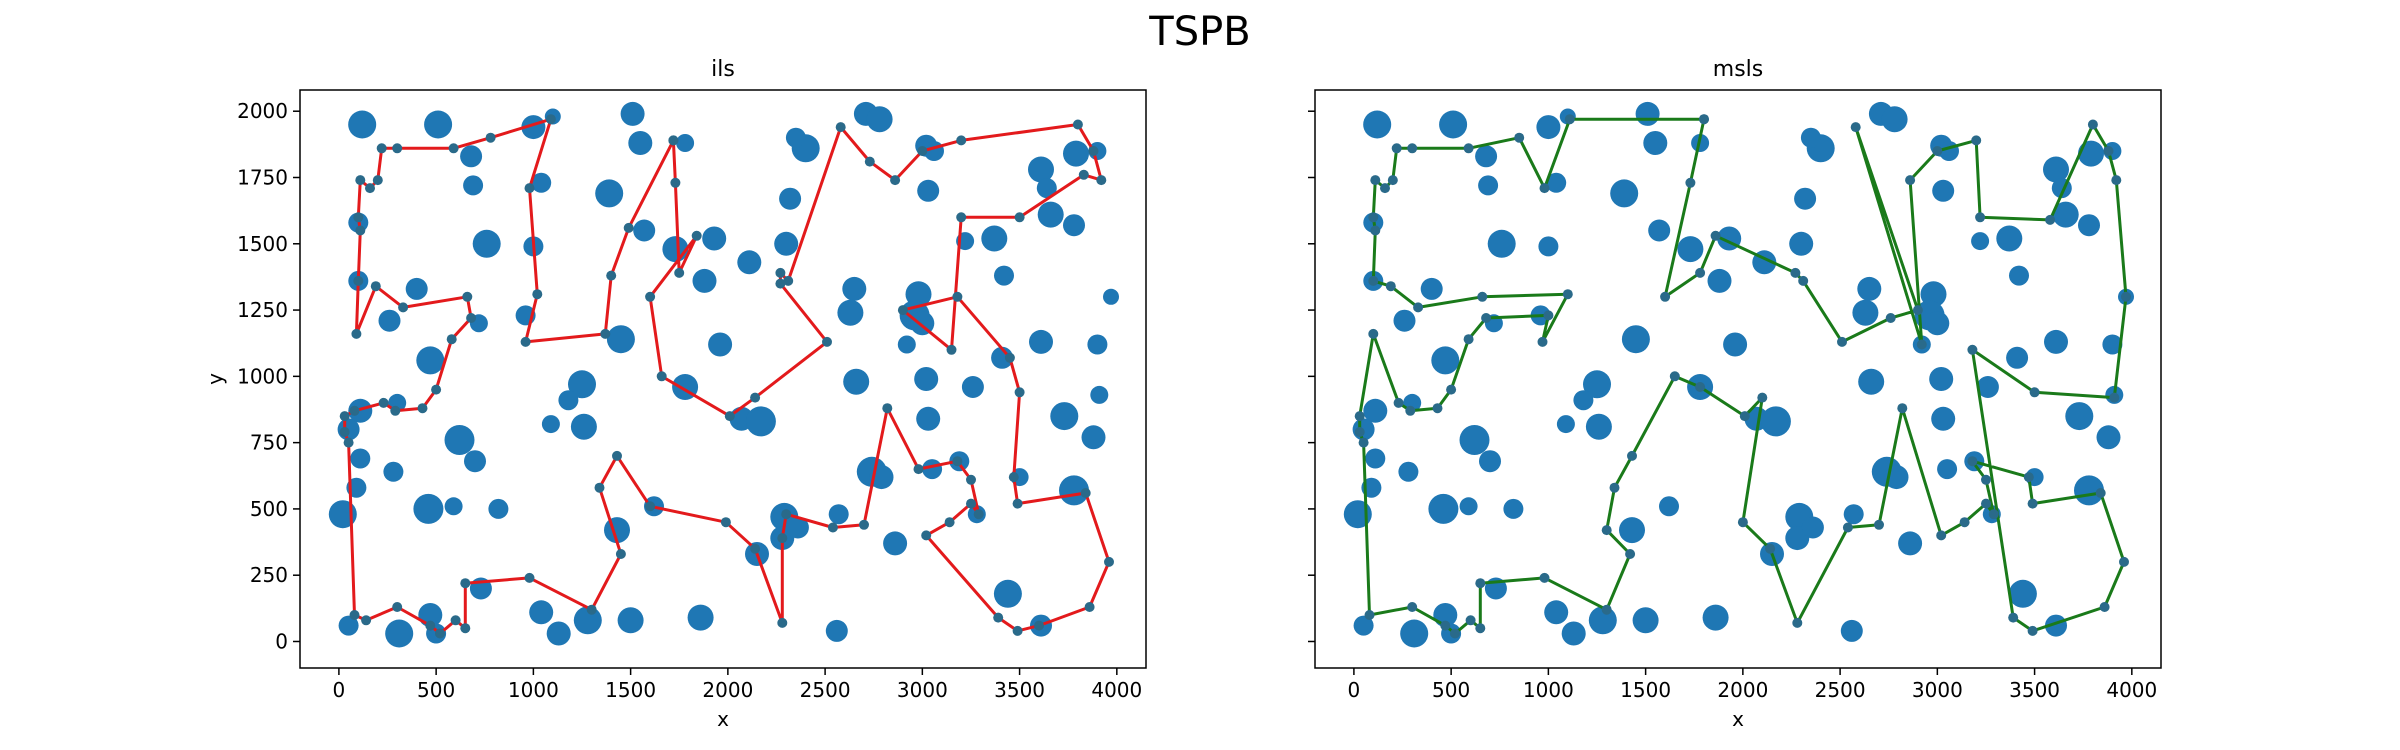 Image resolution: width=2400 pixels, height=750 pixels. Describe the element at coordinates (922, 690) in the screenshot. I see `x-tick-label: 3000` at that location.